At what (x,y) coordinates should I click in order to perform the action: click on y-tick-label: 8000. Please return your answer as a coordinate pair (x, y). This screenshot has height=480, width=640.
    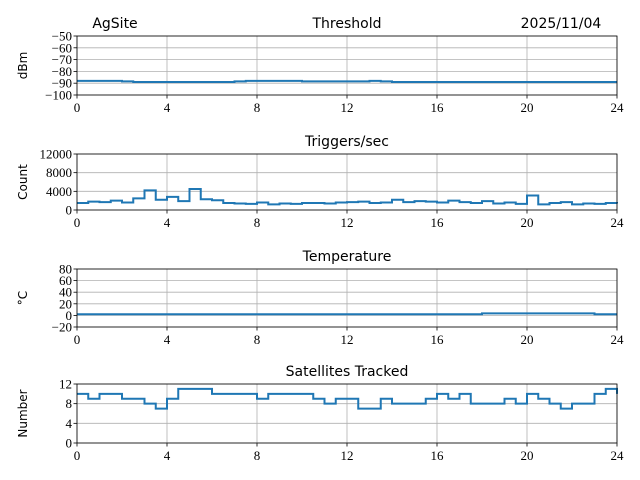
    Looking at the image, I should click on (59, 172).